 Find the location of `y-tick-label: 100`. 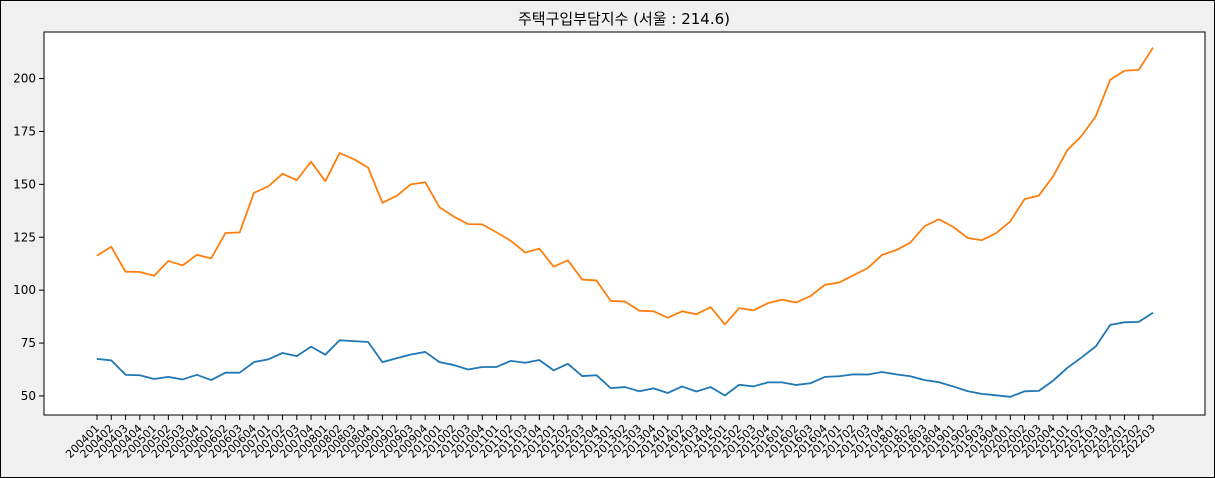

y-tick-label: 100 is located at coordinates (24, 290).